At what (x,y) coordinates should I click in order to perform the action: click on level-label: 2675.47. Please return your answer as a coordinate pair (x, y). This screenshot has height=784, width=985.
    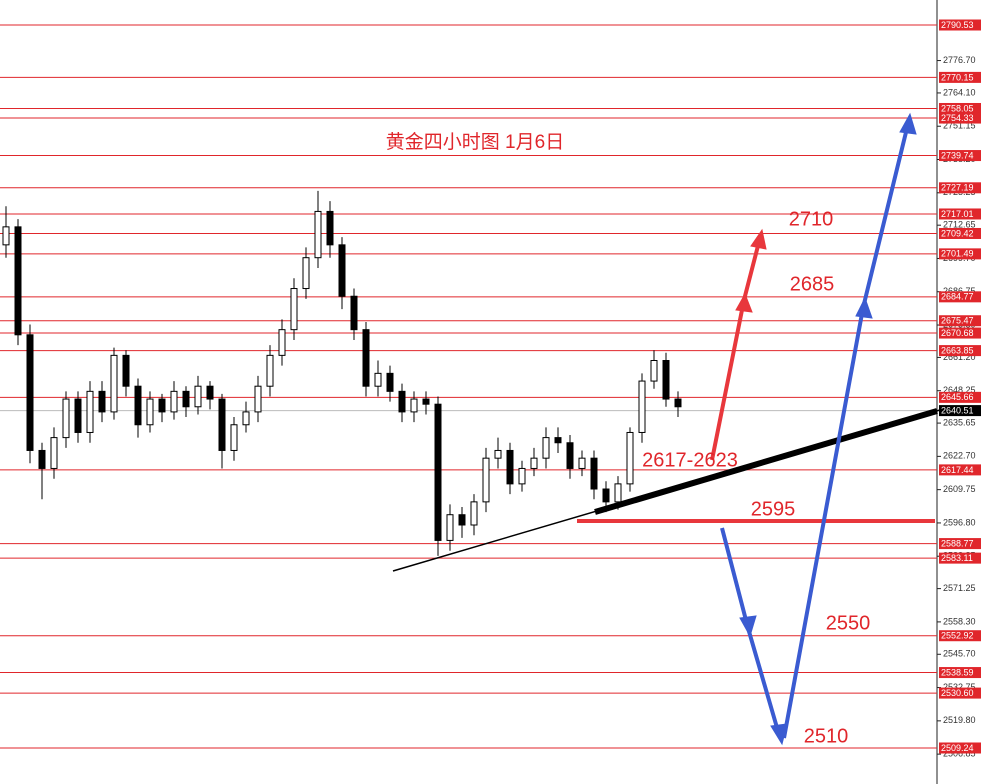
    Looking at the image, I should click on (957, 321).